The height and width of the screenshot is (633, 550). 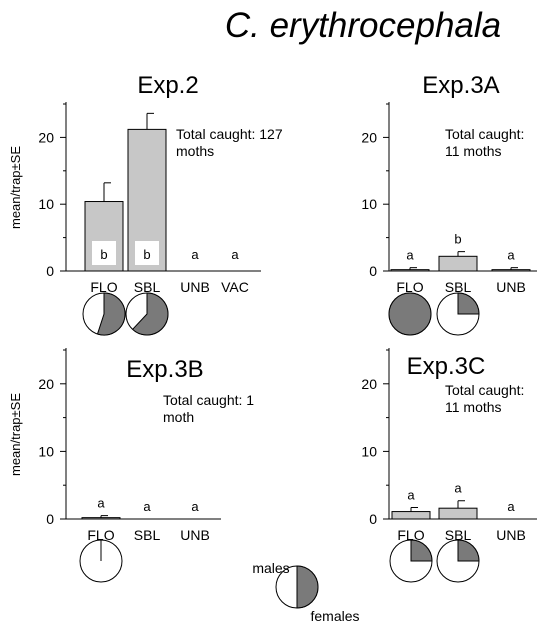 I want to click on bar-flo, so click(x=411, y=515).